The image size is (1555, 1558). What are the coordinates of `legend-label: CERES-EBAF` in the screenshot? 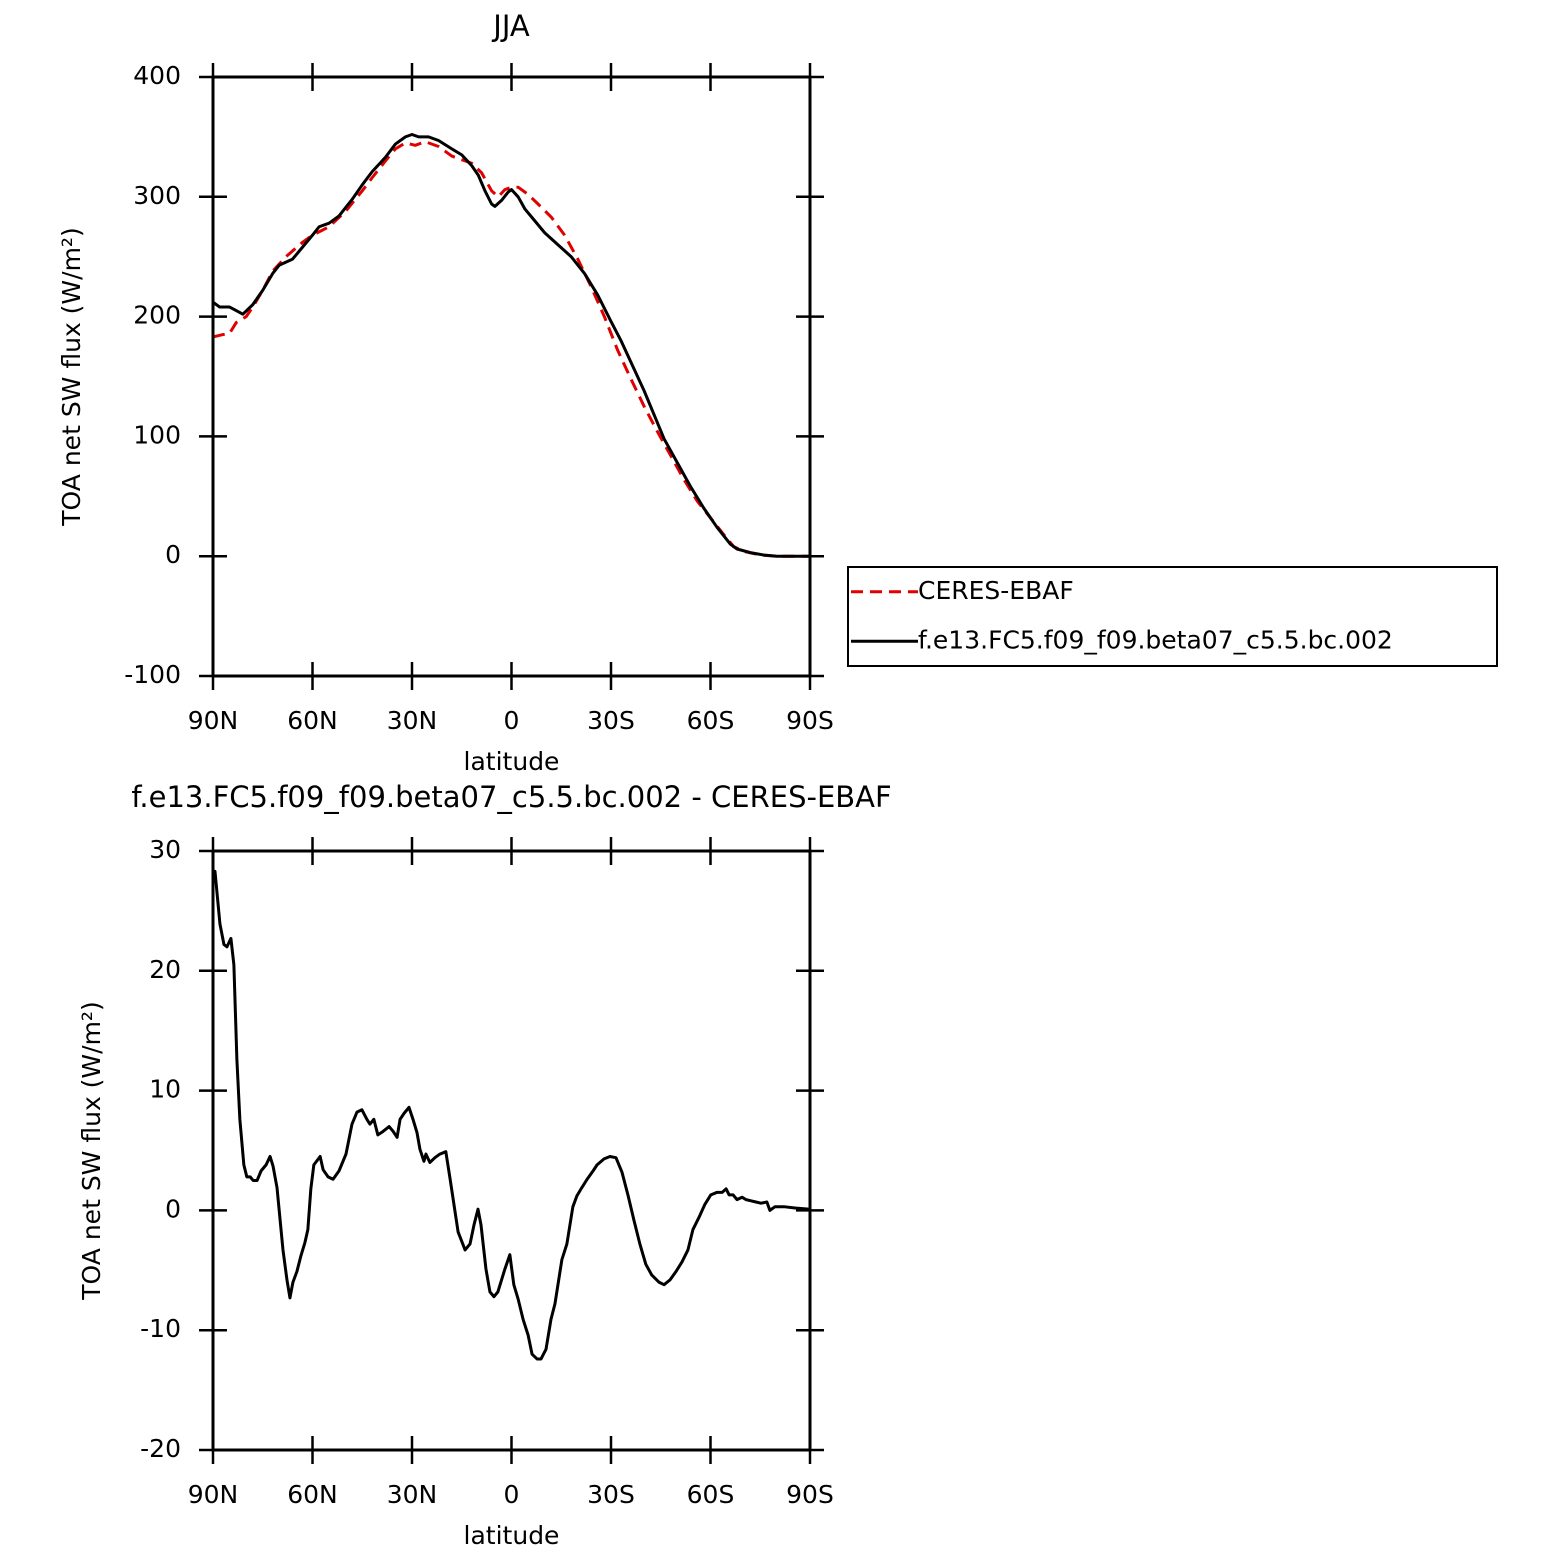 It's located at (996, 590).